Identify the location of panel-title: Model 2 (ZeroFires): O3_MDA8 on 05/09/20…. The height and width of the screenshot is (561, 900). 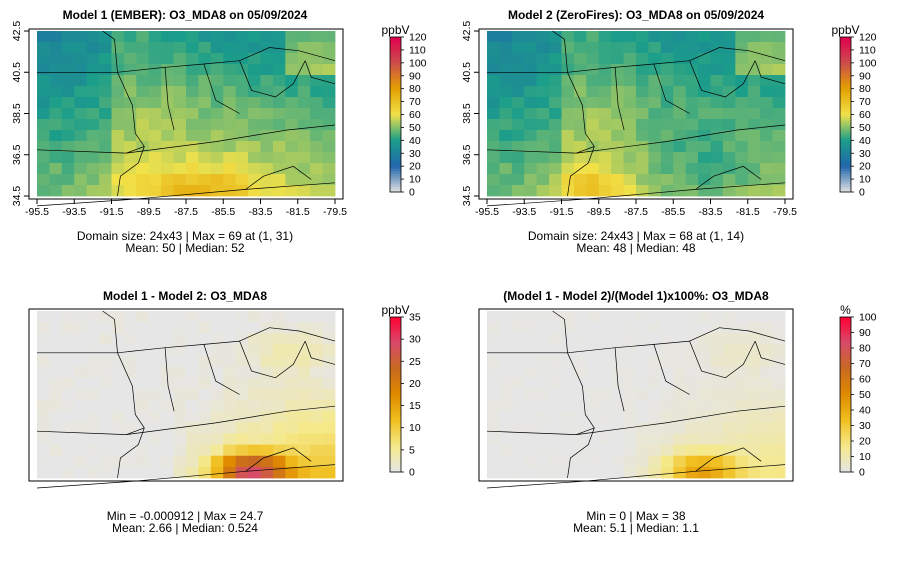
(636, 15).